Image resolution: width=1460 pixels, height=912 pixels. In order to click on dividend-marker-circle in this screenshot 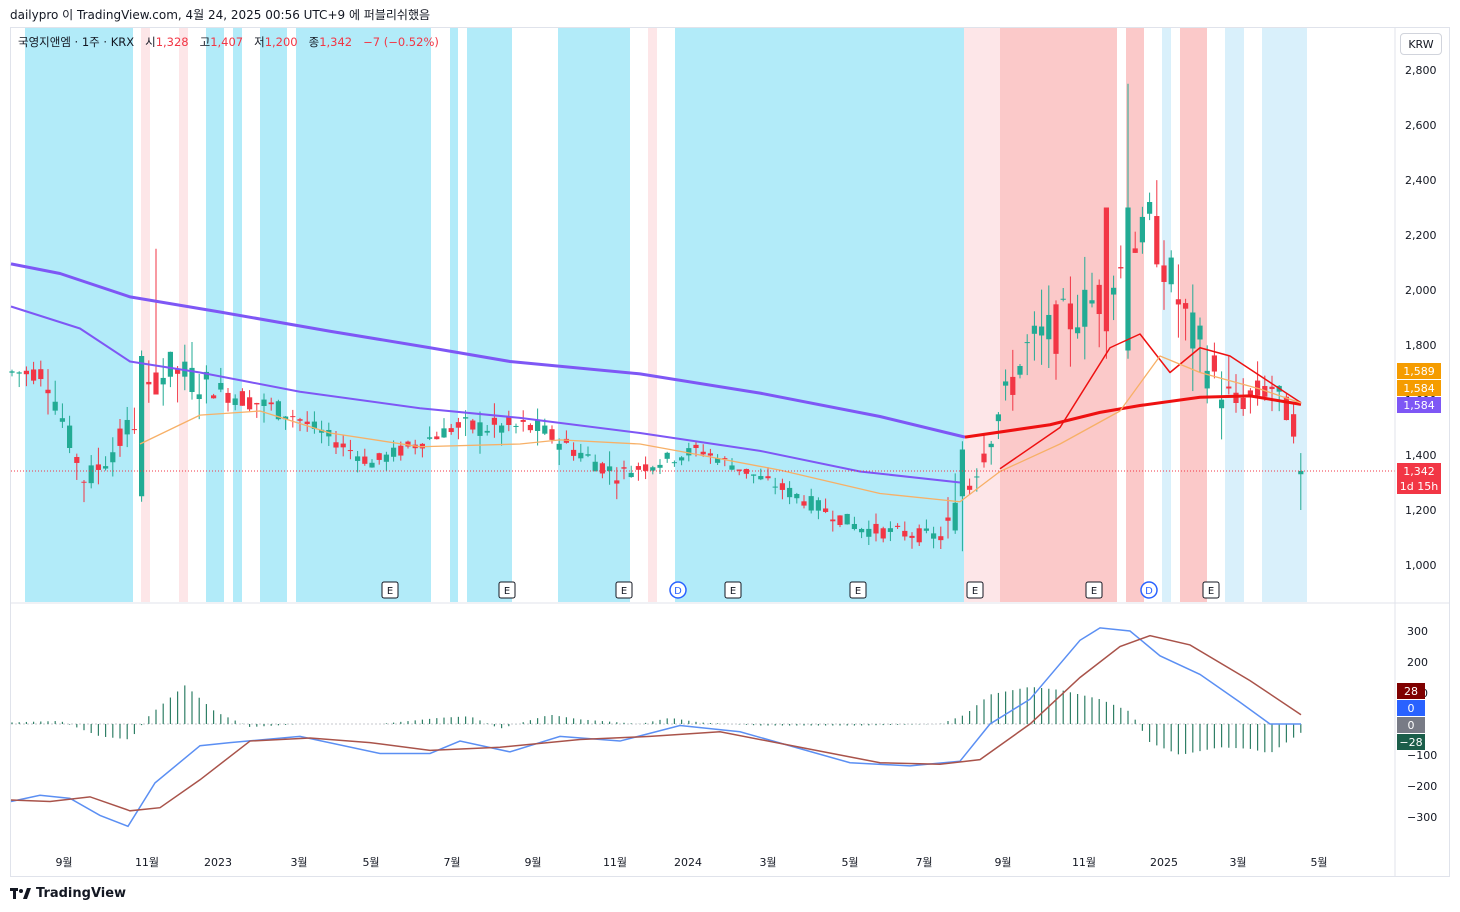, I will do `click(678, 590)`.